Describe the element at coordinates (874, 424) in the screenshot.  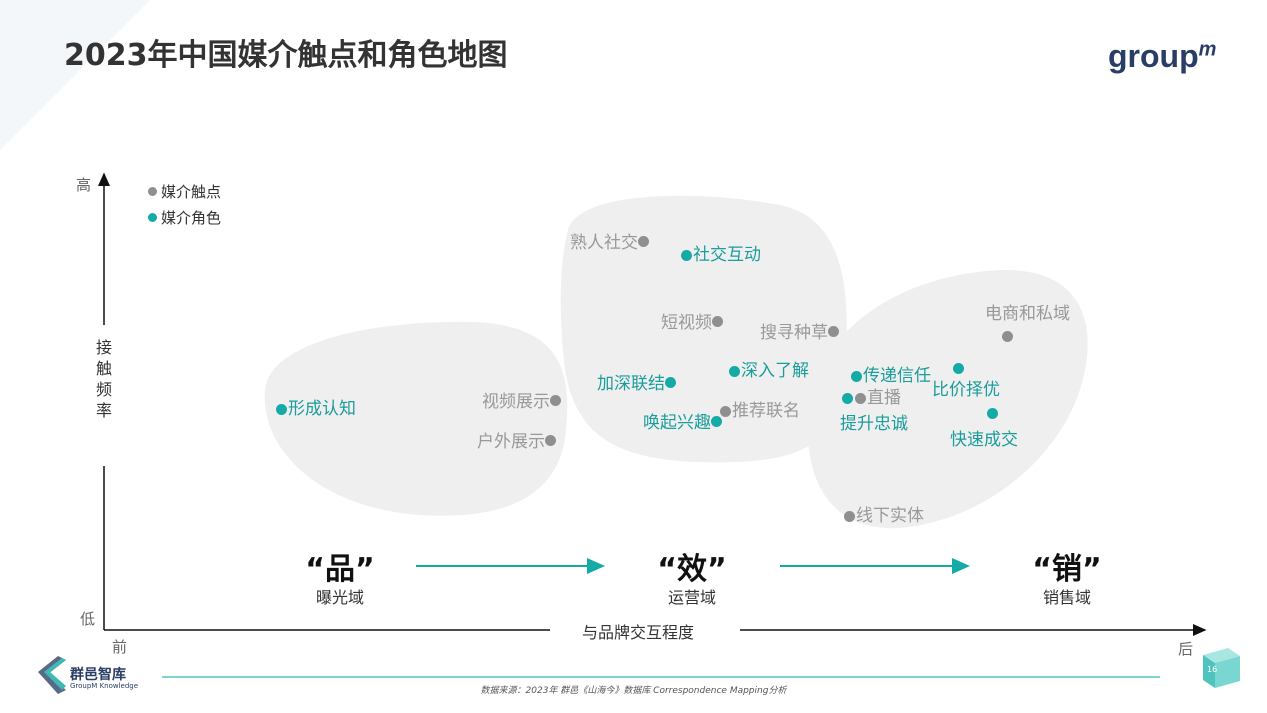
I see `role-label: 提升忠诚` at that location.